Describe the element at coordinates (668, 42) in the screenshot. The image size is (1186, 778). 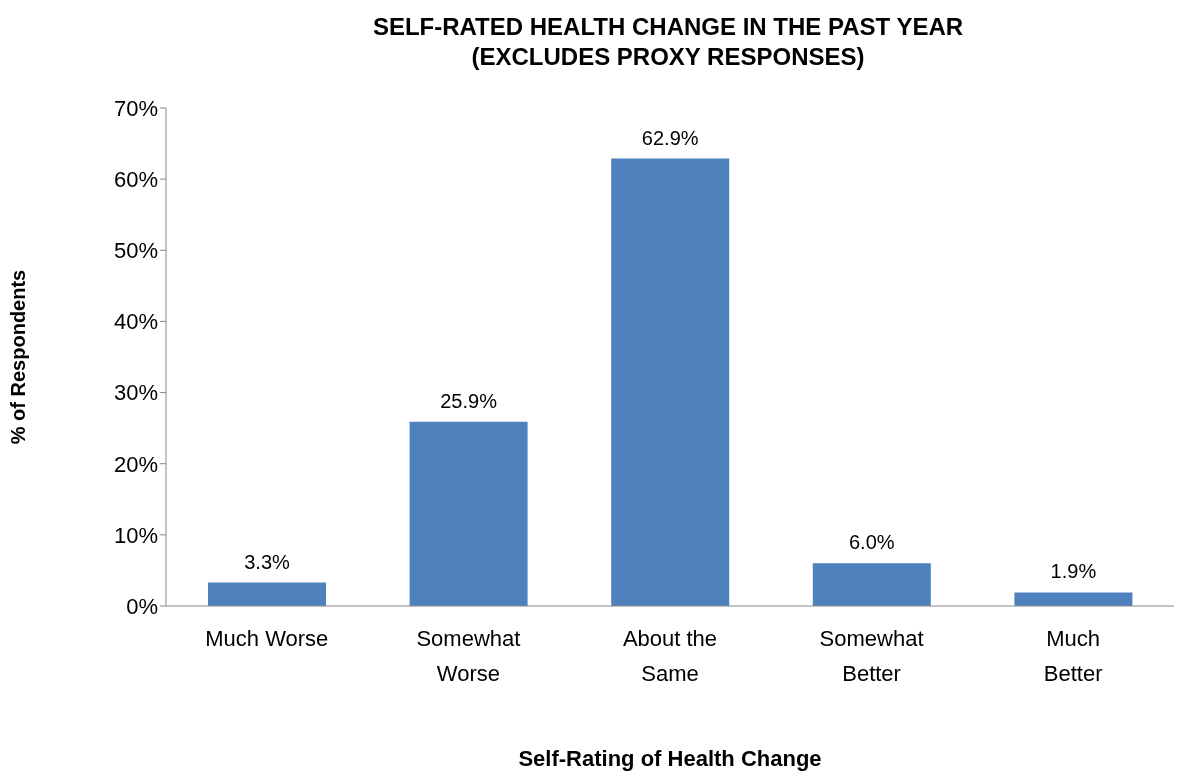
I see `chart-title: SELF-RATED HEALTH CHANGE IN THE PAST YEAR (EXCLUDES PROXY RESPONSES)` at that location.